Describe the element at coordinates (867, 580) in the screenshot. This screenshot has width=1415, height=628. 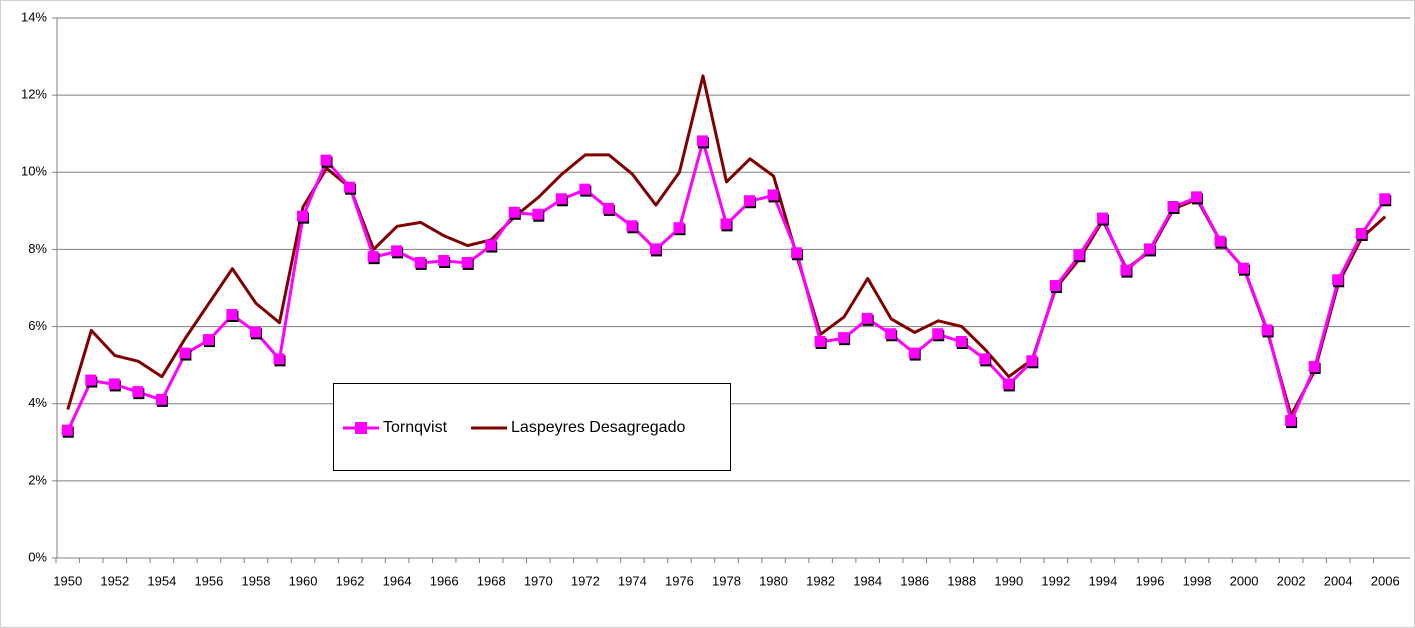
I see `x-tick-label: 1984` at that location.